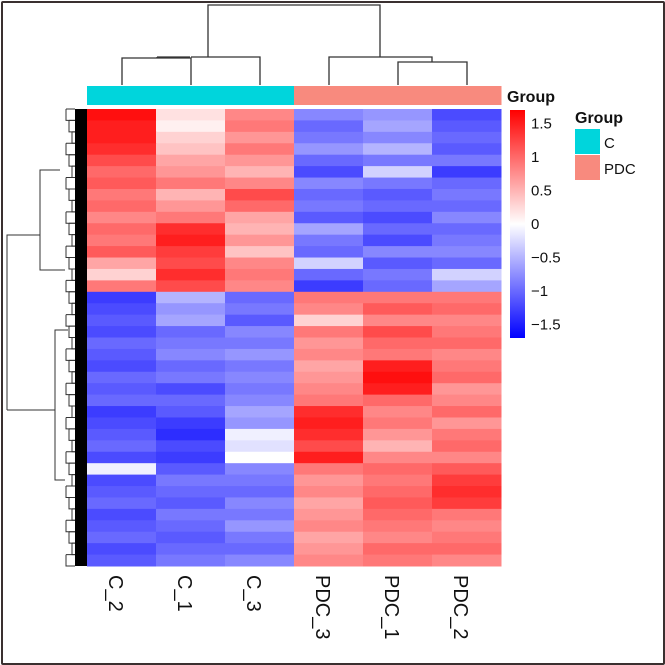  What do you see at coordinates (329, 549) in the screenshot?
I see `cell-PDC_3-row39` at bounding box center [329, 549].